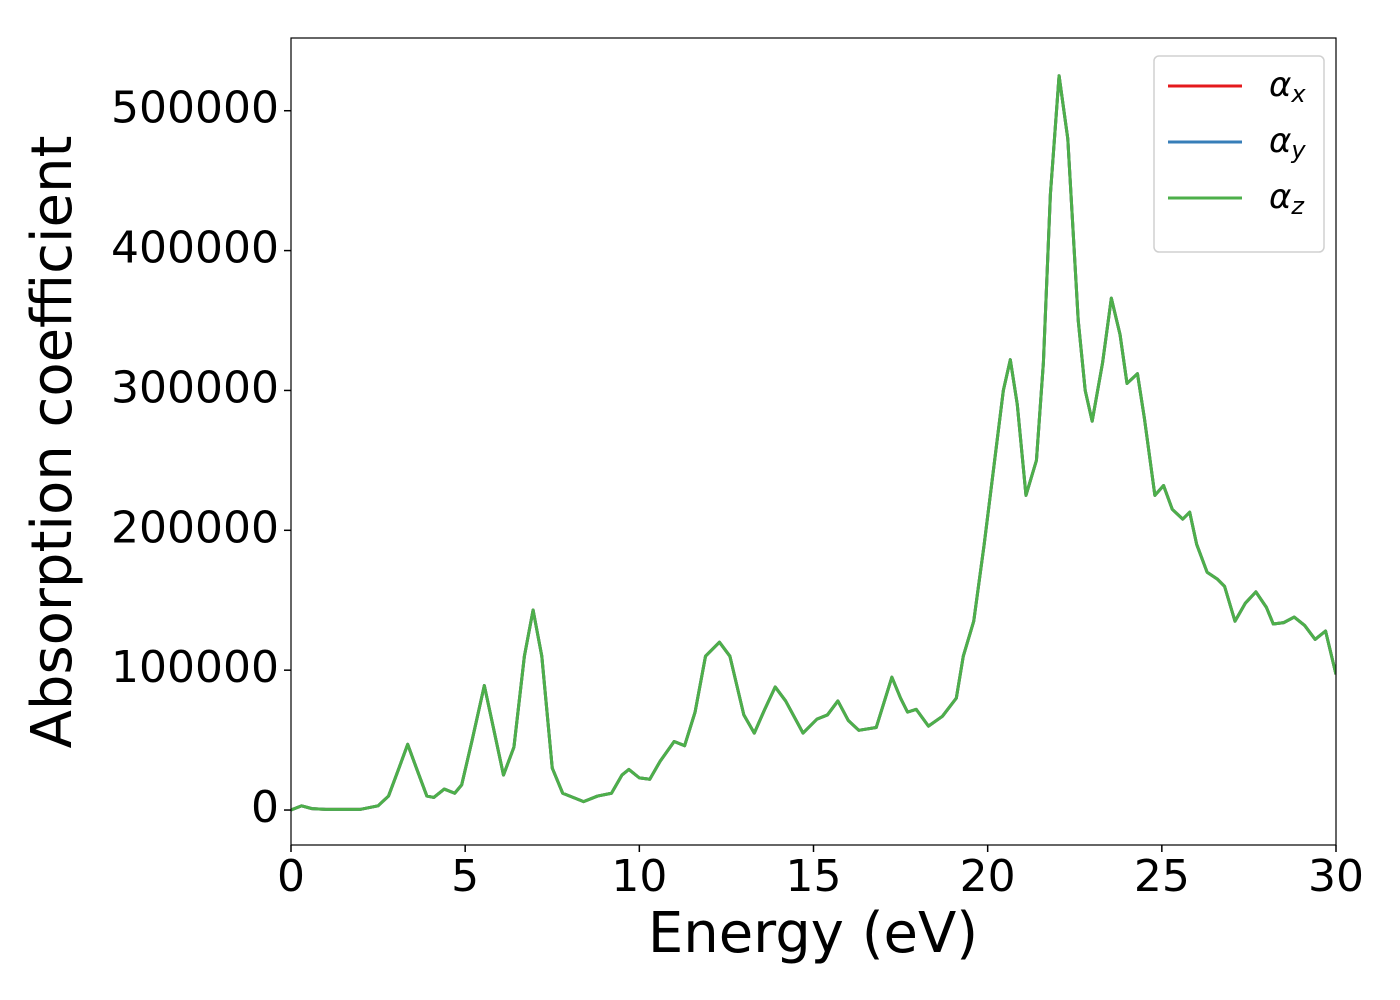 This screenshot has height=1000, width=1400. What do you see at coordinates (1239, 154) in the screenshot?
I see `legend-box` at bounding box center [1239, 154].